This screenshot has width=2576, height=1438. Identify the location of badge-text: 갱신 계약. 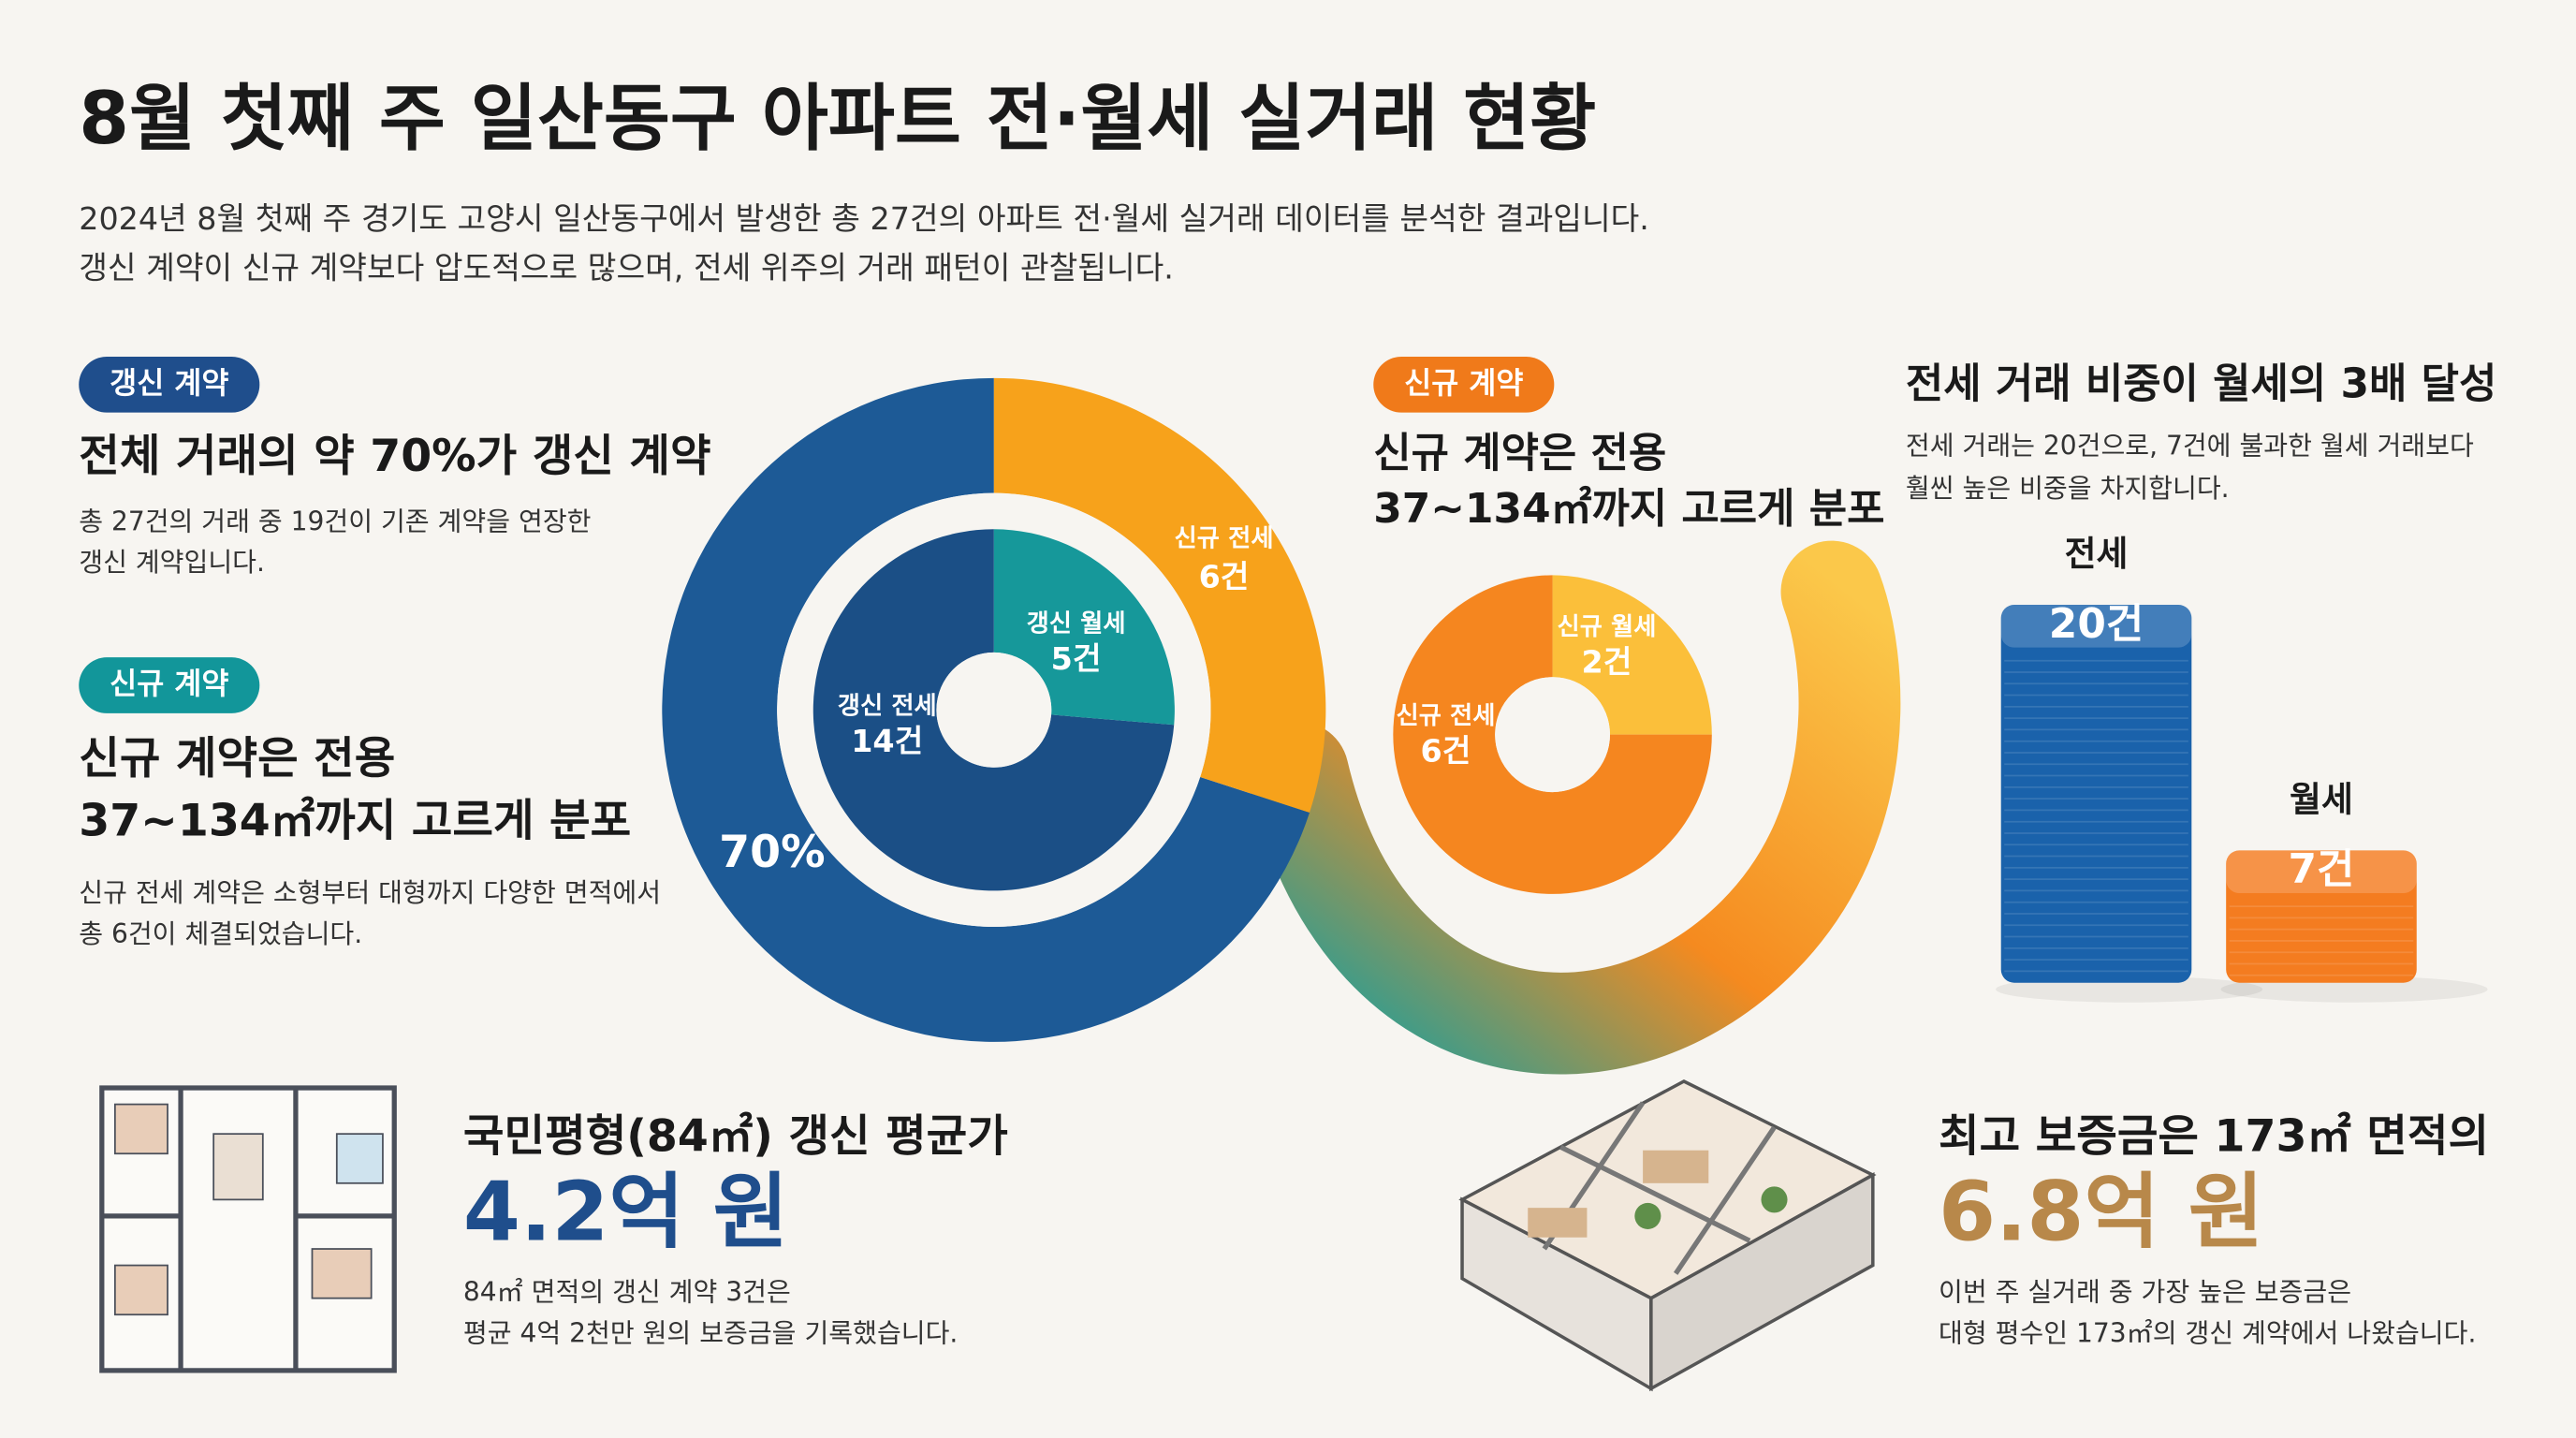
(169, 384).